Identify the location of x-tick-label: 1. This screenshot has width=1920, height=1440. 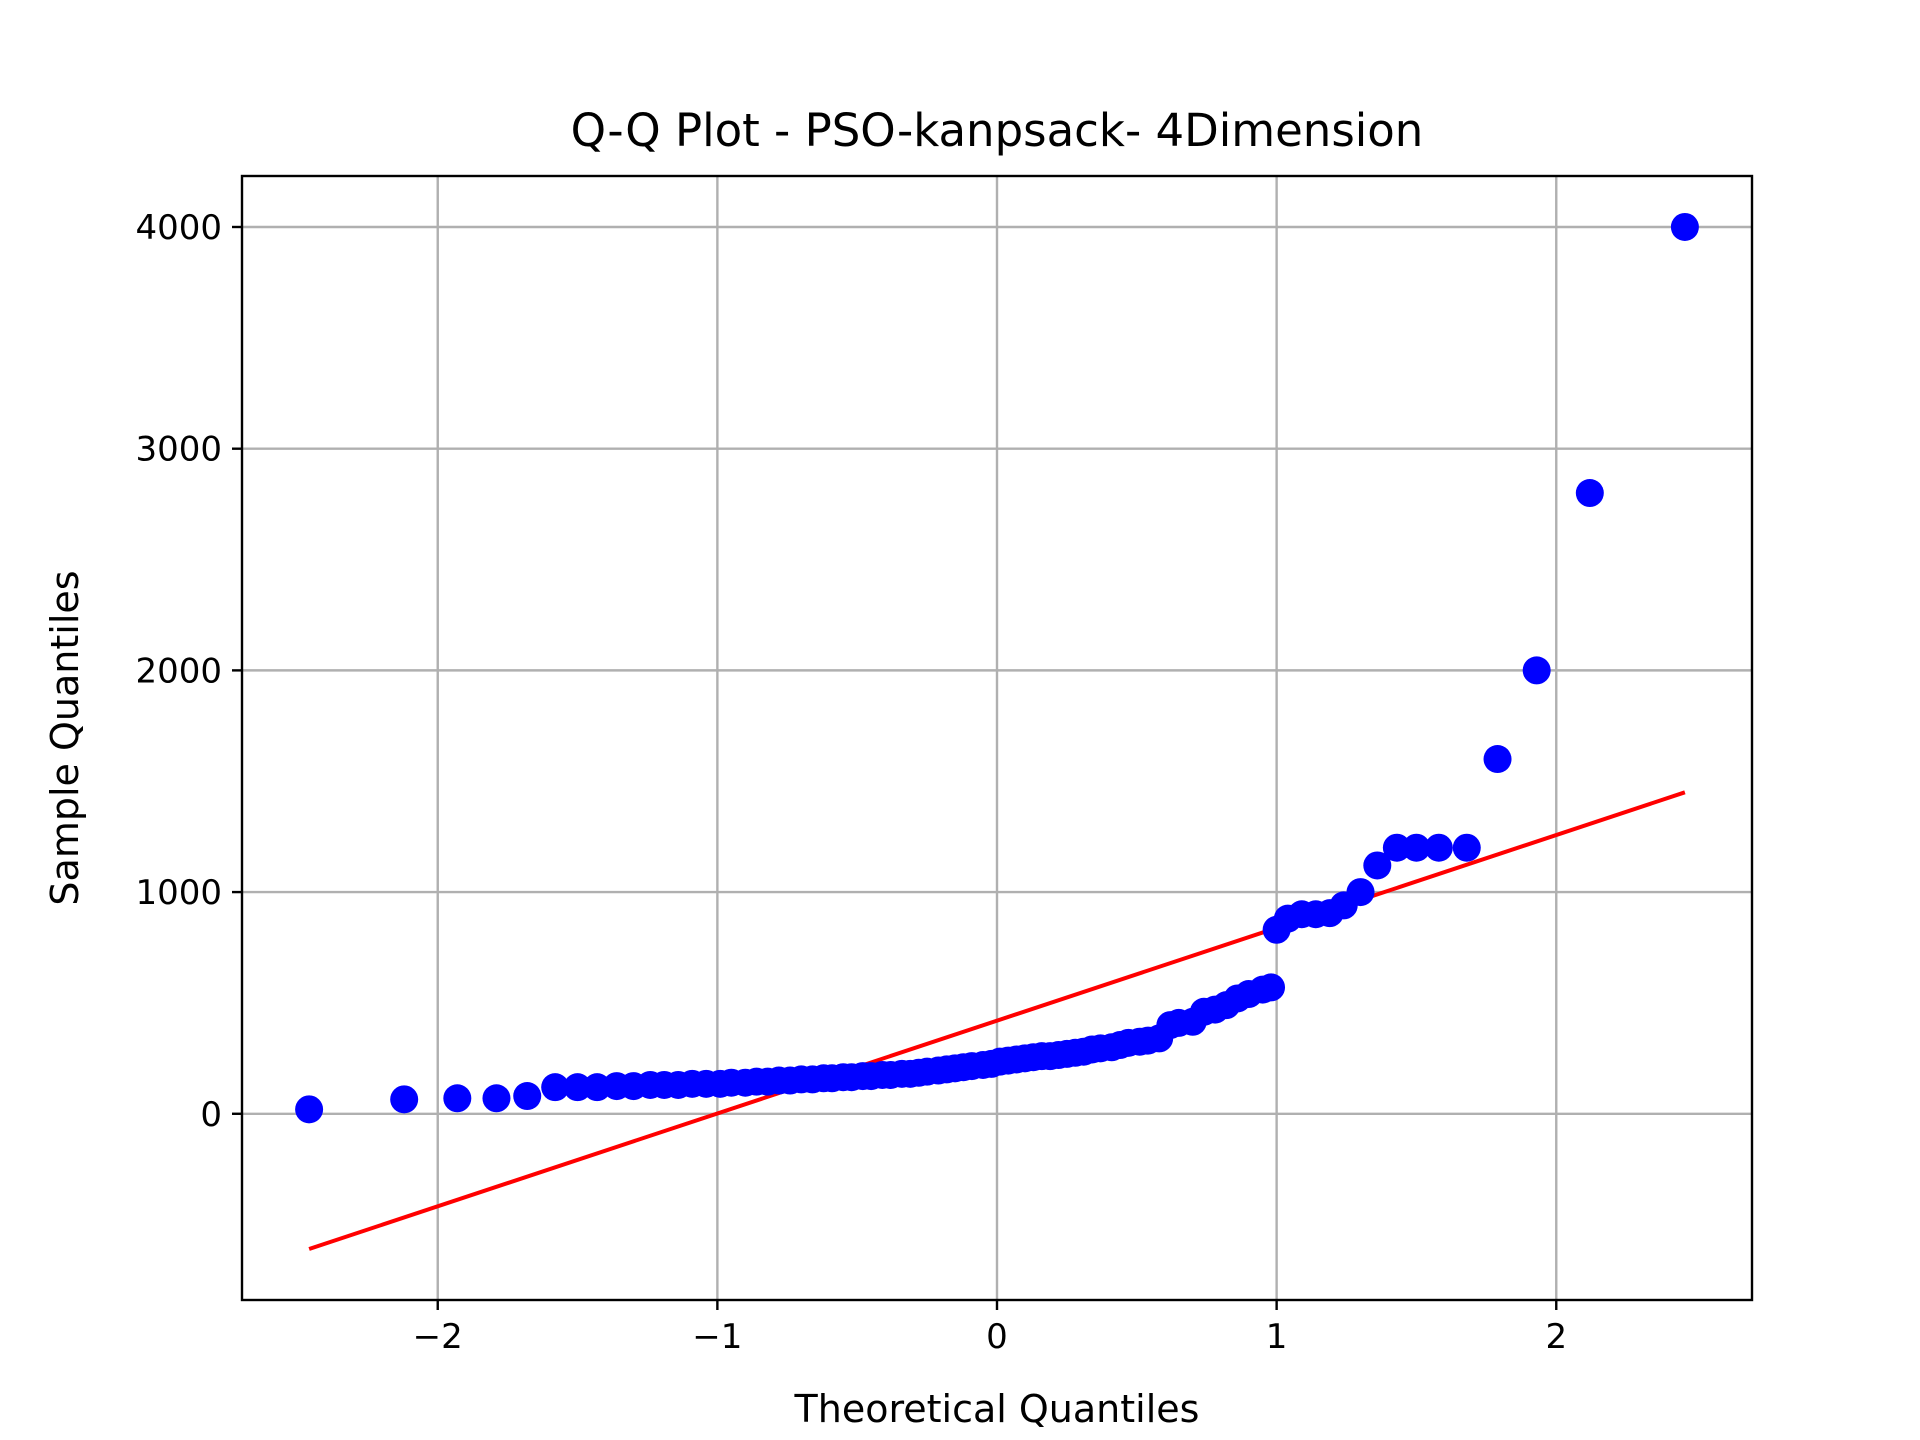
(1277, 1337).